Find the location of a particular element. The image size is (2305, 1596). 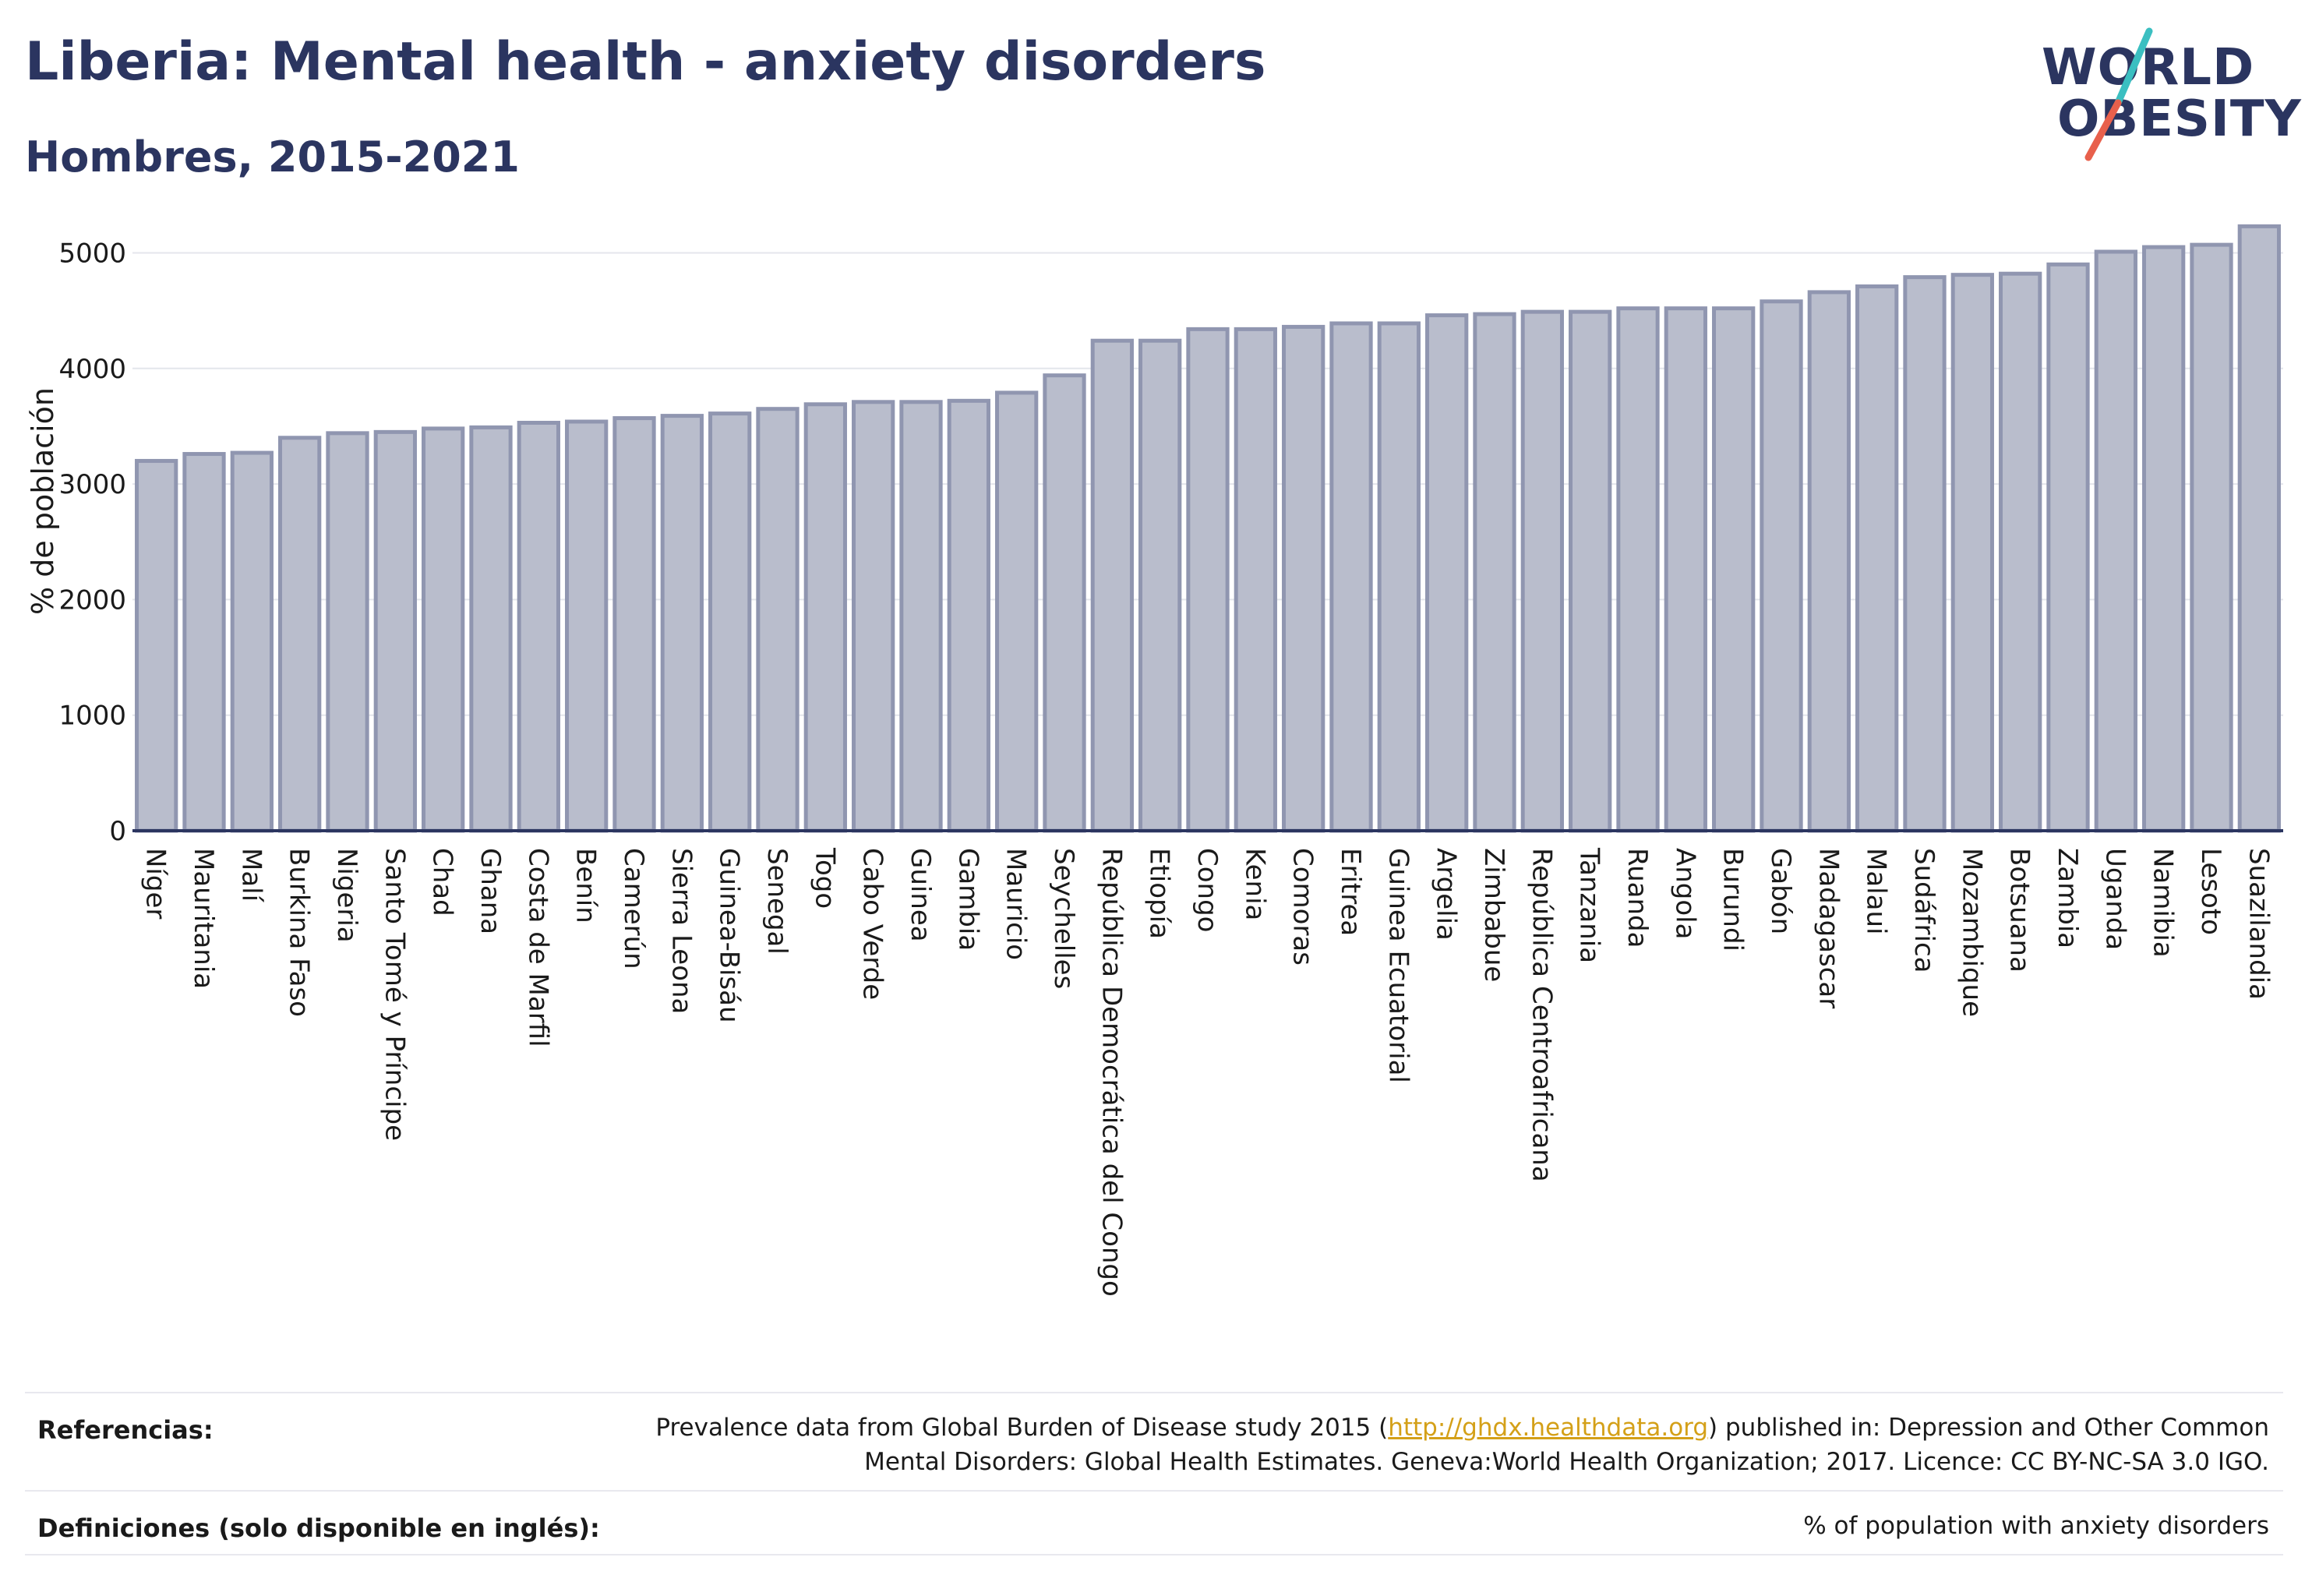

footer-divider-middle is located at coordinates (1154, 1491).